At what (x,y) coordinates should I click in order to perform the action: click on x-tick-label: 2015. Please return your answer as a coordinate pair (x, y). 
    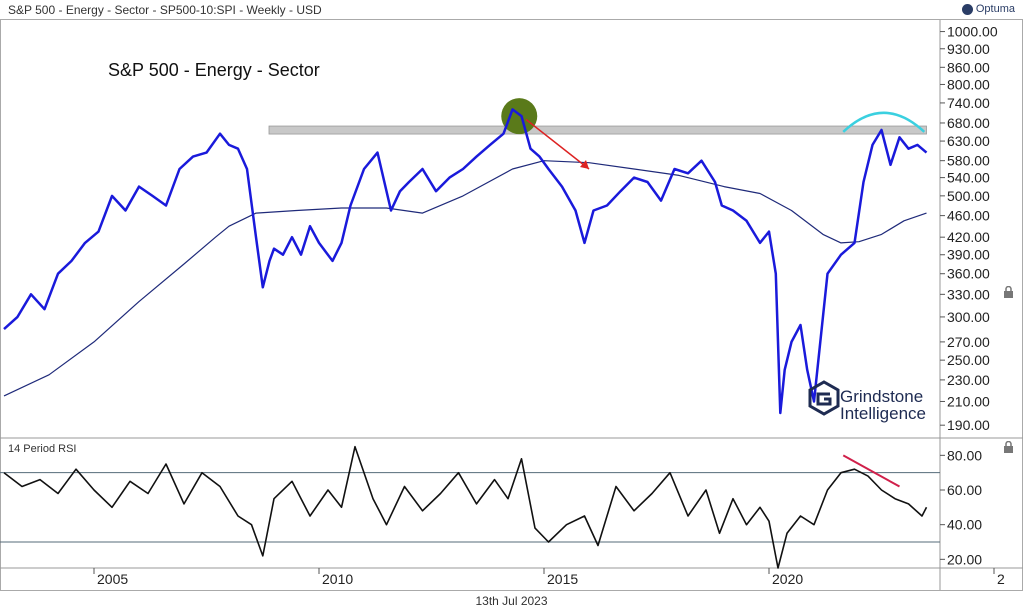
    Looking at the image, I should click on (562, 579).